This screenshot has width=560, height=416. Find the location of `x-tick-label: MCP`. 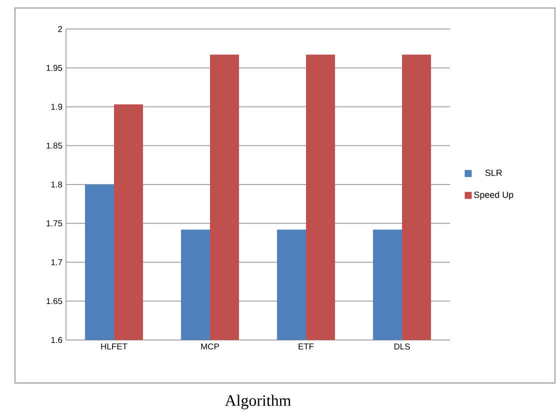

x-tick-label: MCP is located at coordinates (210, 347).